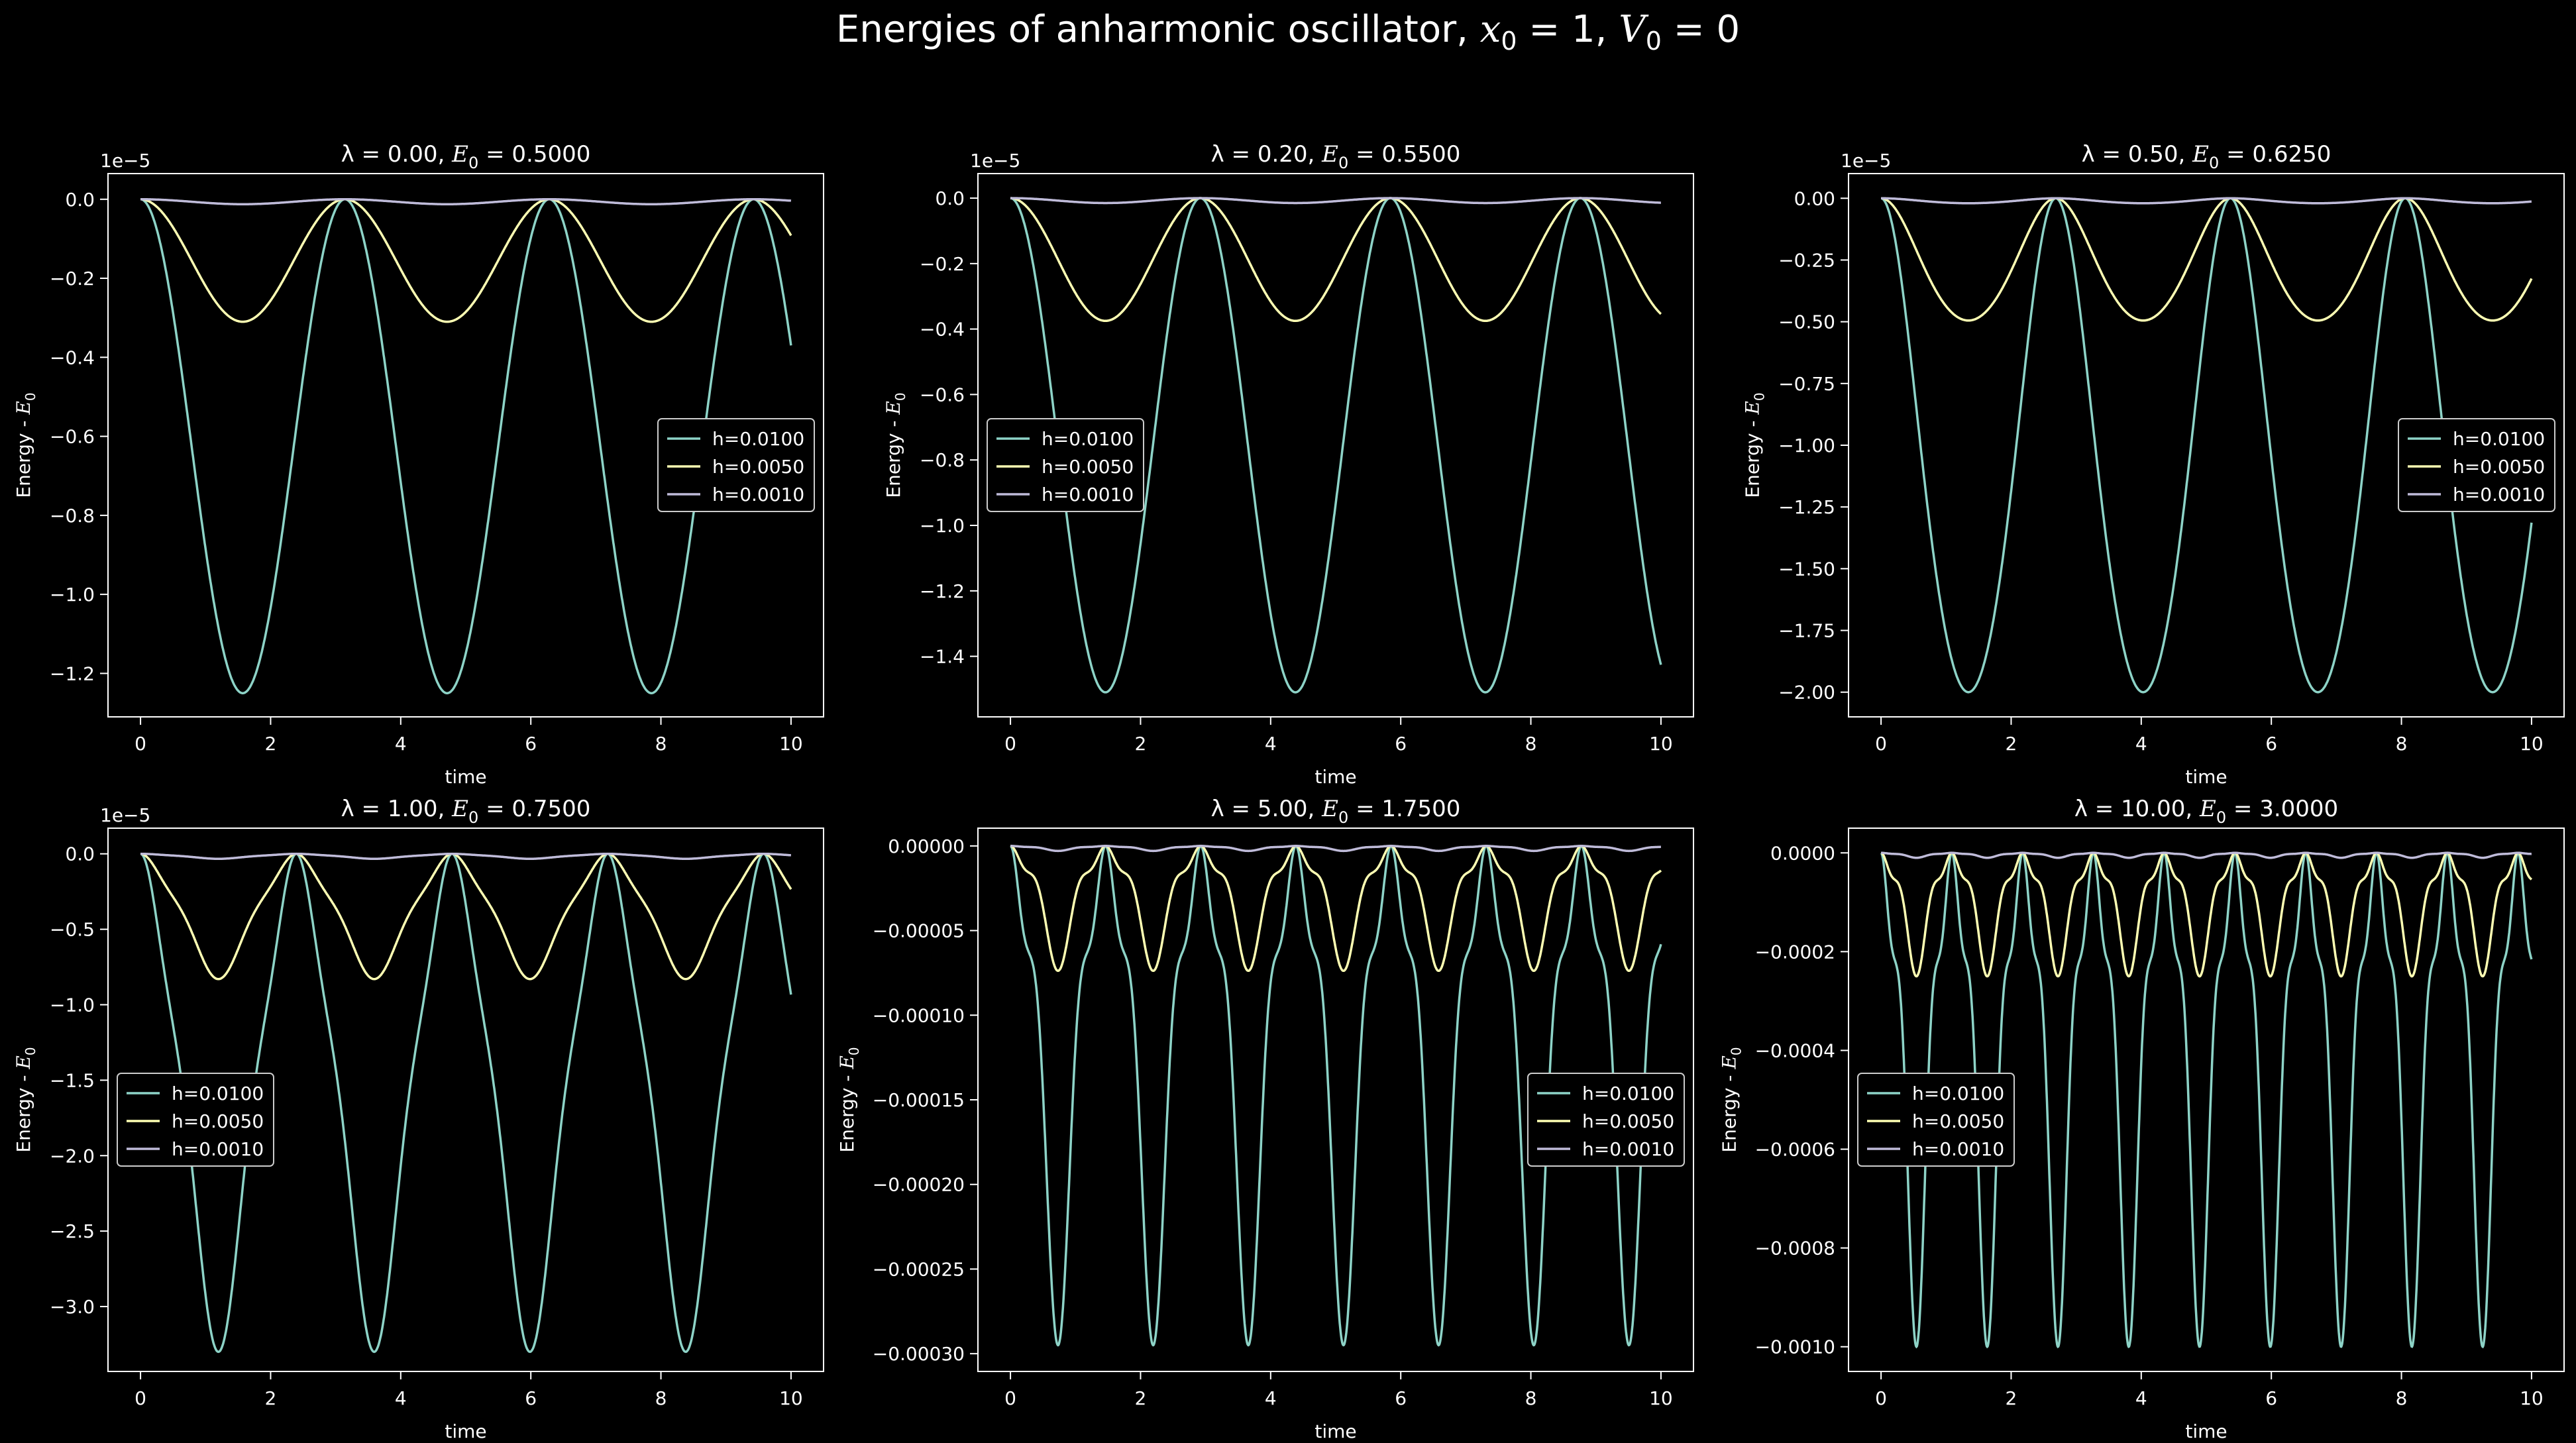 This screenshot has height=1443, width=2576. What do you see at coordinates (72, 930) in the screenshot?
I see `y-tick-label: −0.5` at bounding box center [72, 930].